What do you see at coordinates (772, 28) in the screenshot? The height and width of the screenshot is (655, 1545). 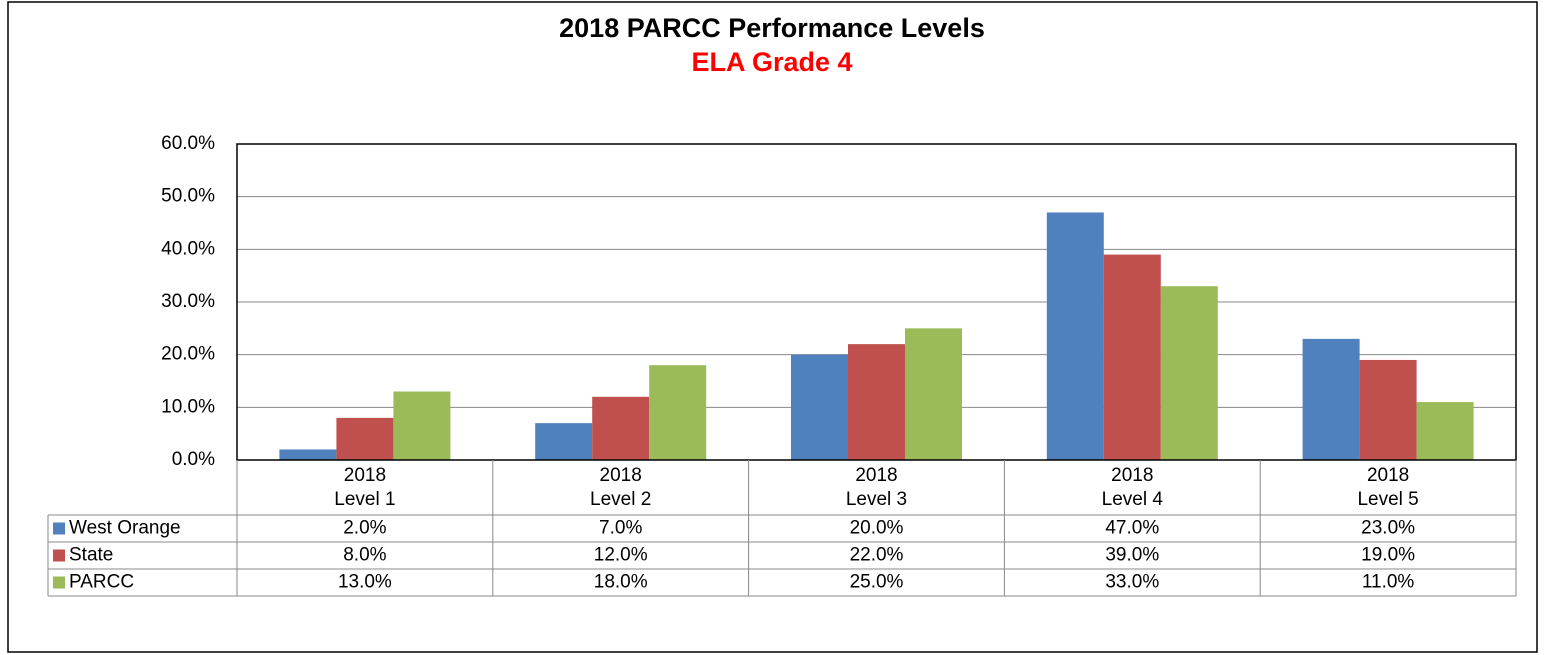 I see `chart-title: 2018 PARCC Performance Levels` at bounding box center [772, 28].